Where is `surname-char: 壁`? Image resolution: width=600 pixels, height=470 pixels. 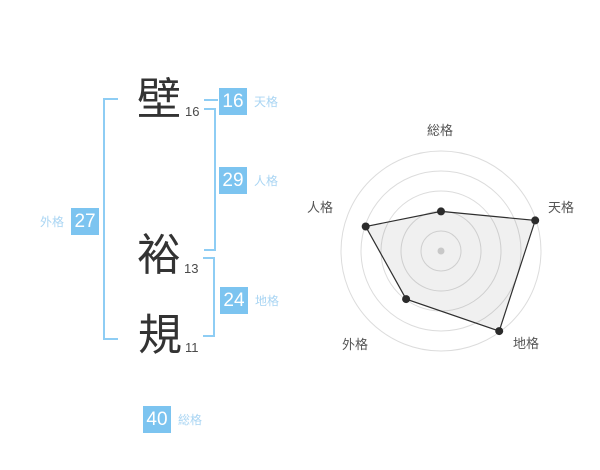 surname-char: 壁 is located at coordinates (159, 99).